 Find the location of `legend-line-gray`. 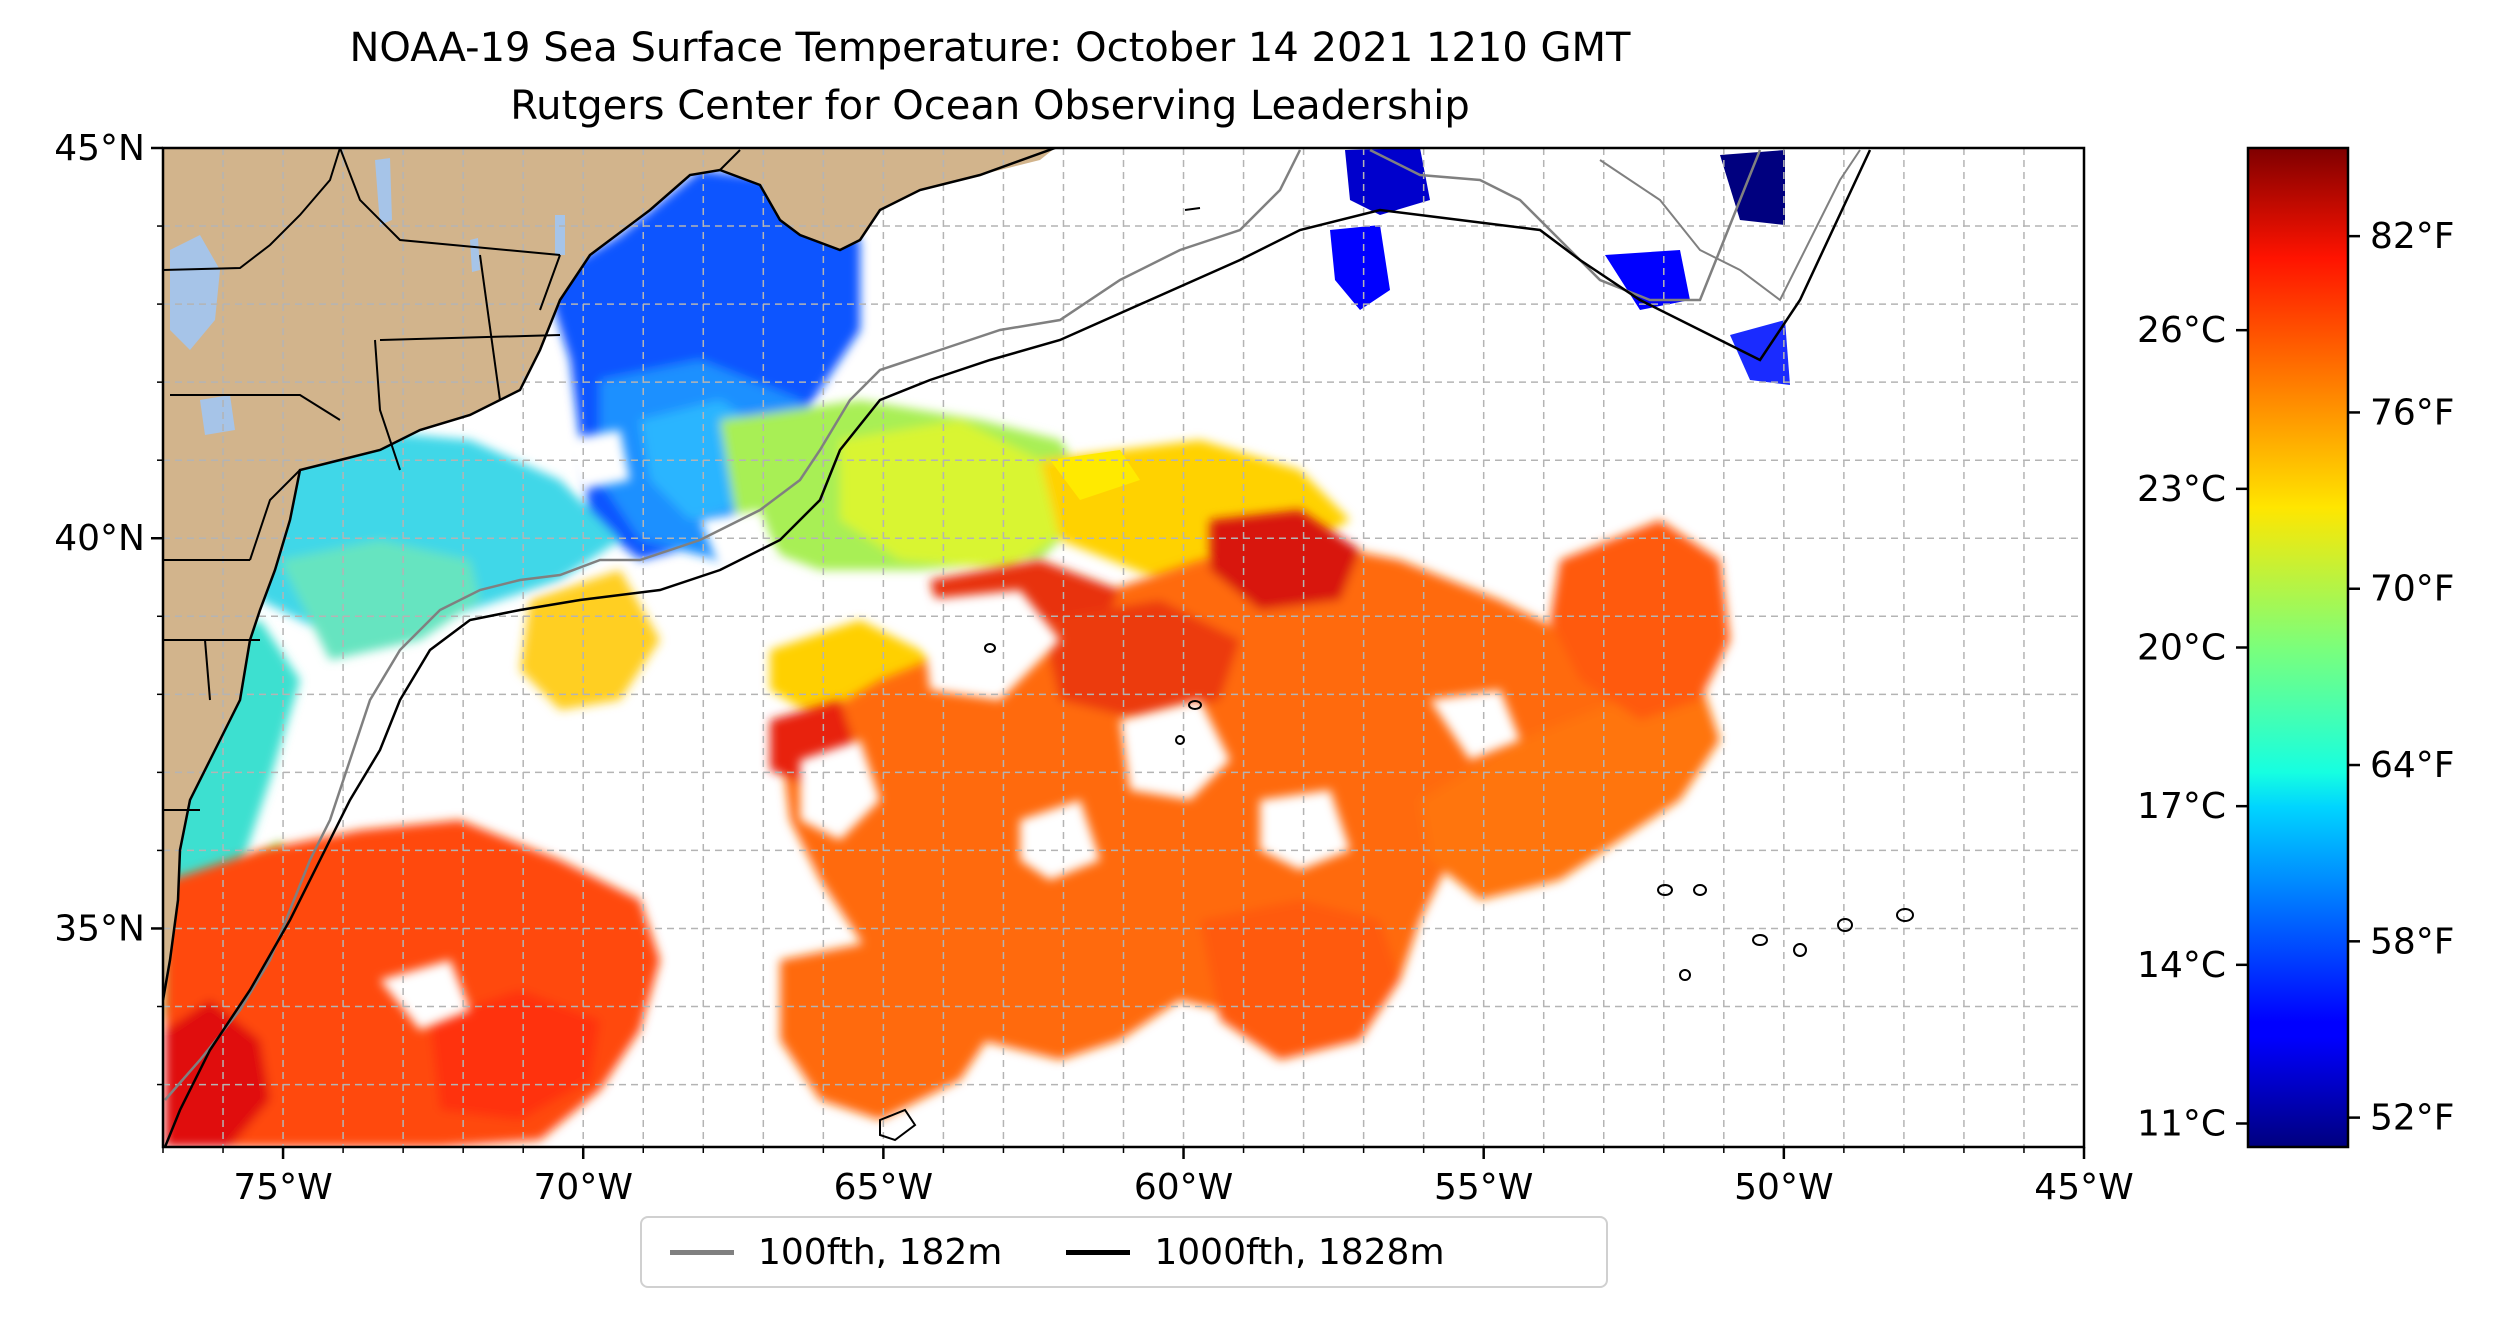

legend-line-gray is located at coordinates (702, 1252).